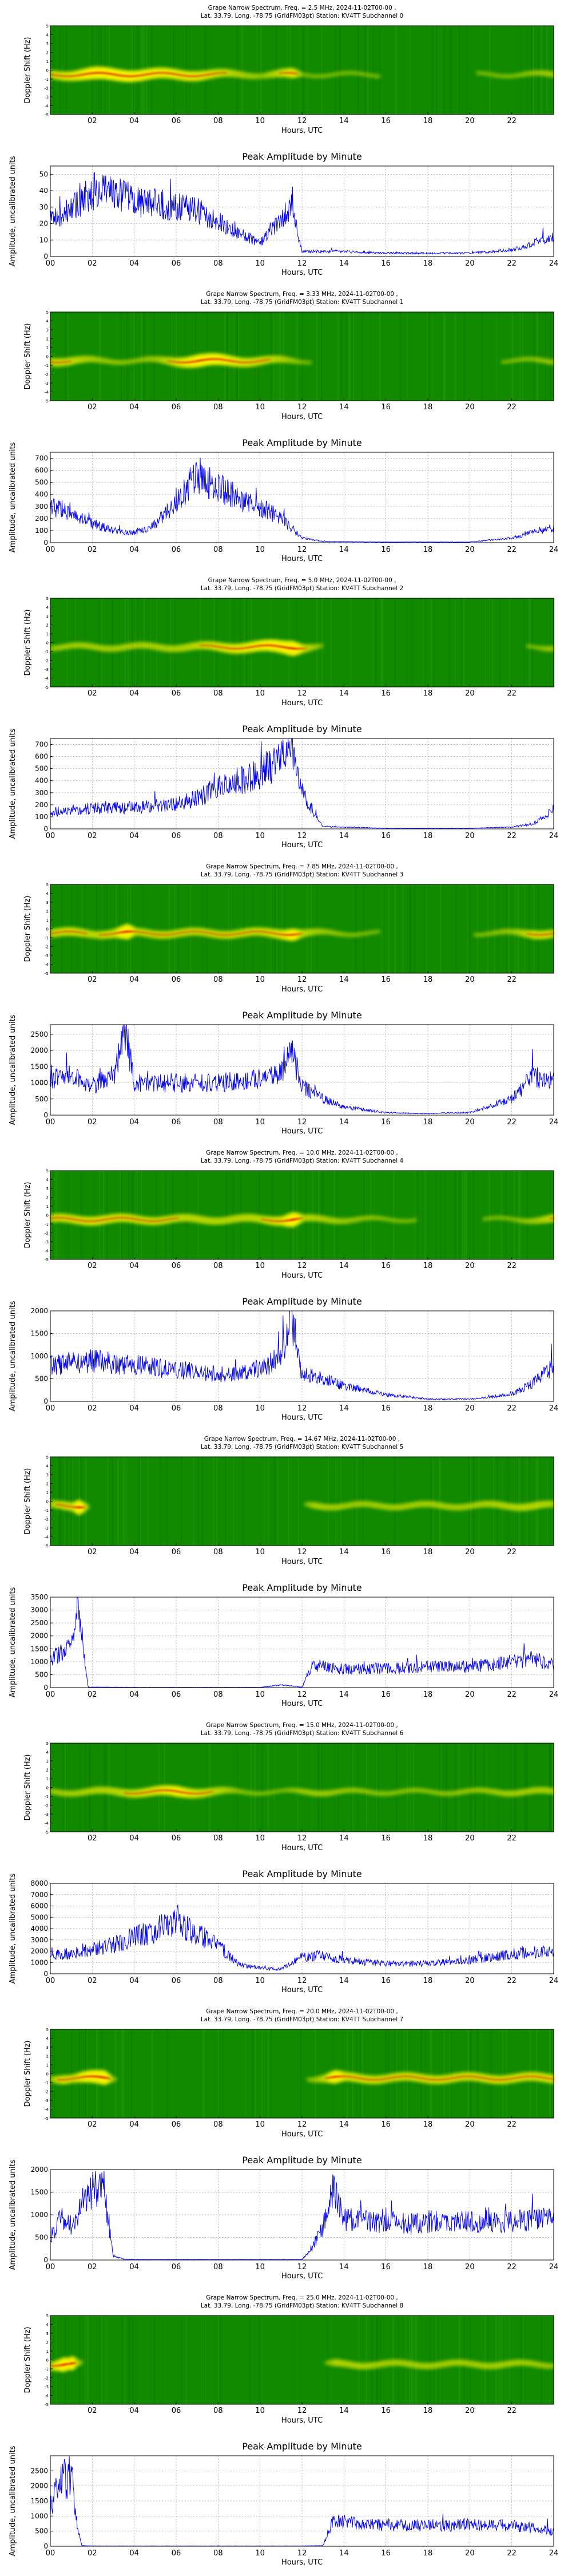 The image size is (572, 2576). I want to click on spectrogram-ytick-label: 1, so click(47, 1206).